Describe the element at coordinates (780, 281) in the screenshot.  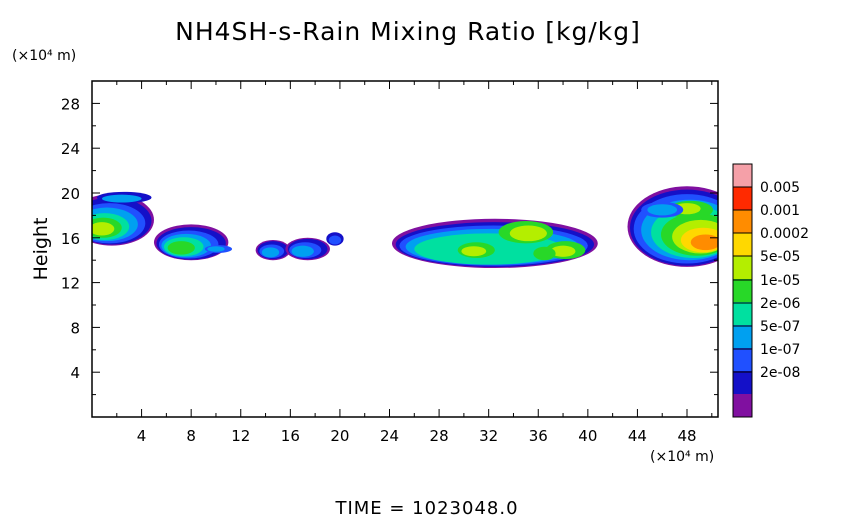
I see `colorbar-label: 1e-05` at that location.